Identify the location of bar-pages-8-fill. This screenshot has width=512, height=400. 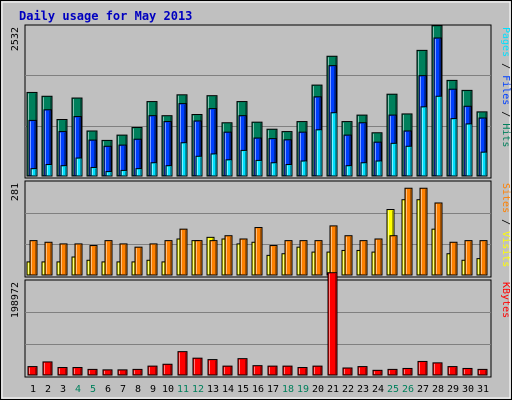
(139, 172).